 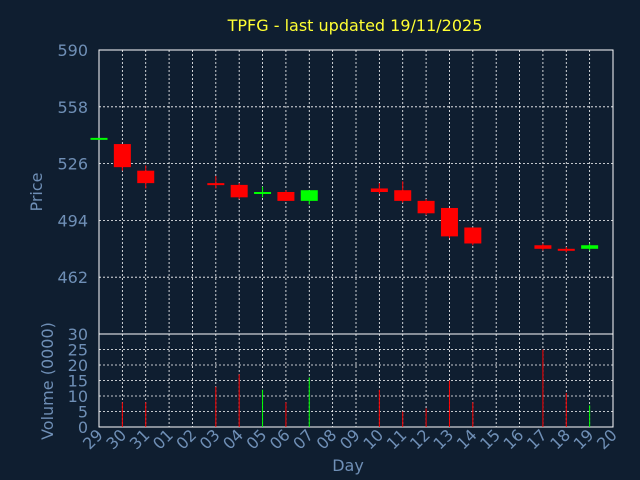 I want to click on volume-bars, so click(x=356, y=388).